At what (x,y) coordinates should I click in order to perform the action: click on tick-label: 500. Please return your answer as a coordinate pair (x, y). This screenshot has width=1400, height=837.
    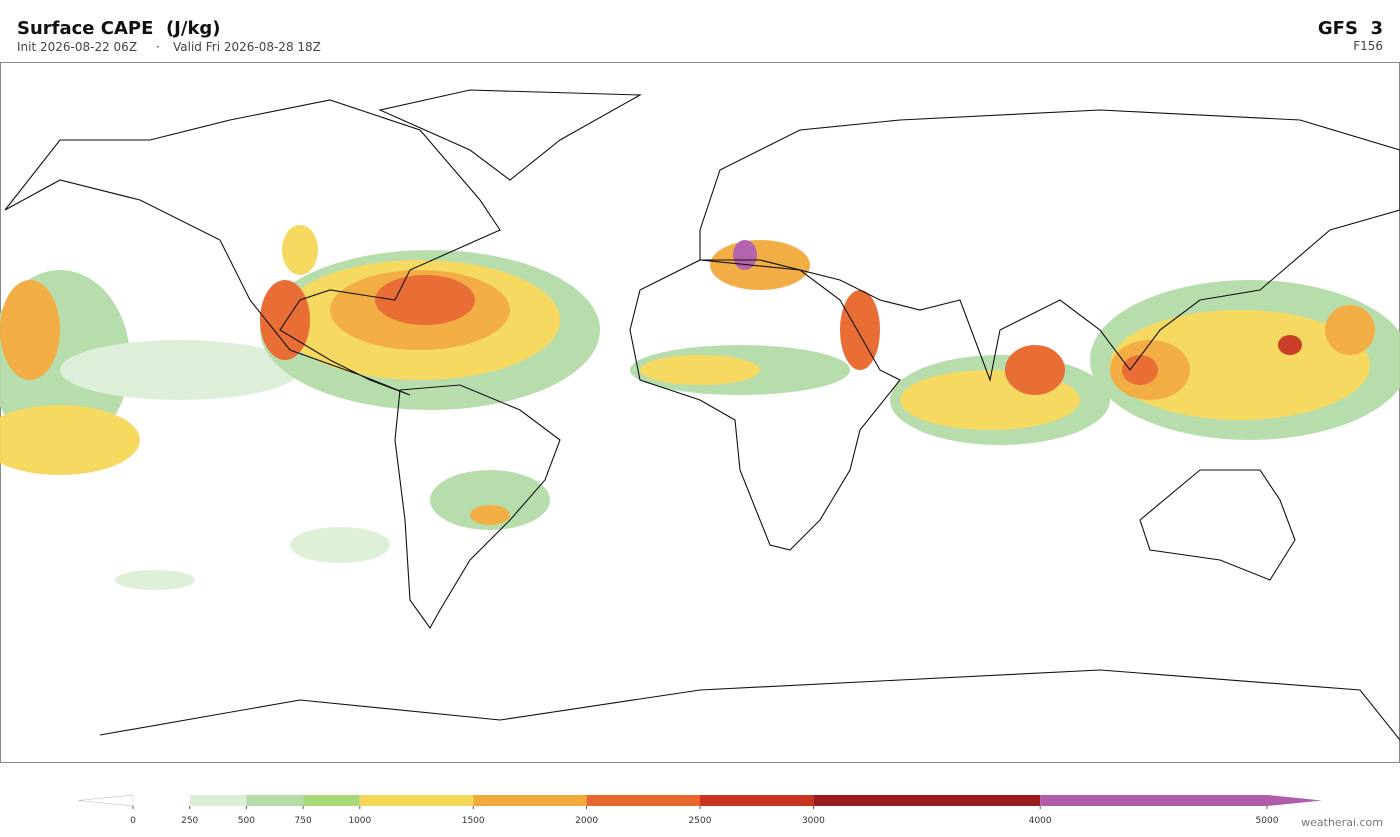
    Looking at the image, I should click on (246, 821).